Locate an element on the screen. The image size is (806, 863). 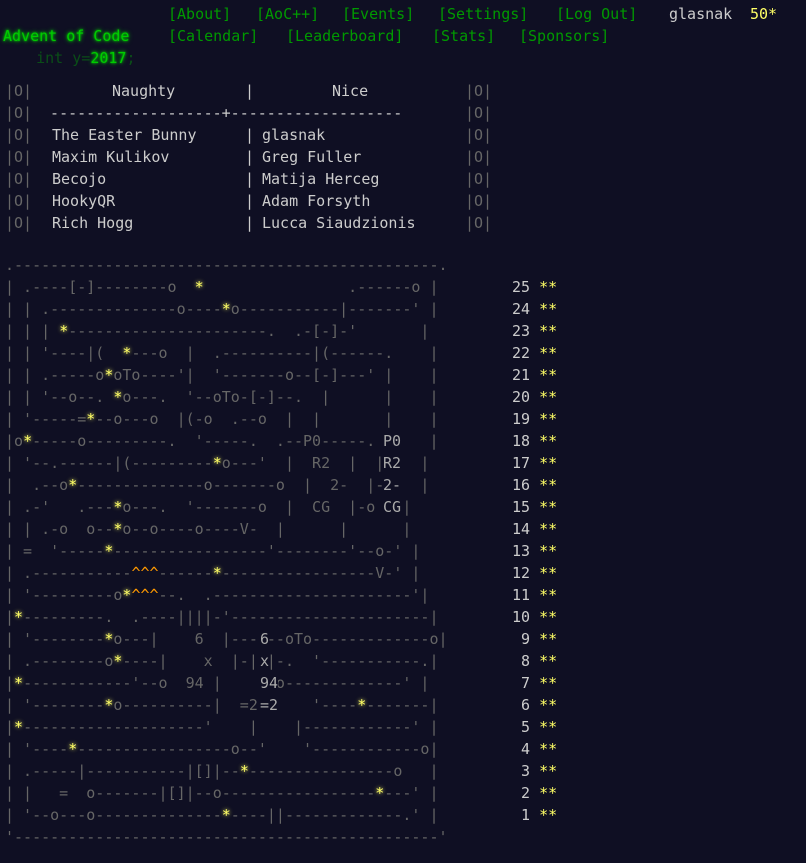
calendar-circuit-row: | .-' .---*o---. '-------o | CG |-o | is located at coordinates (208, 507).